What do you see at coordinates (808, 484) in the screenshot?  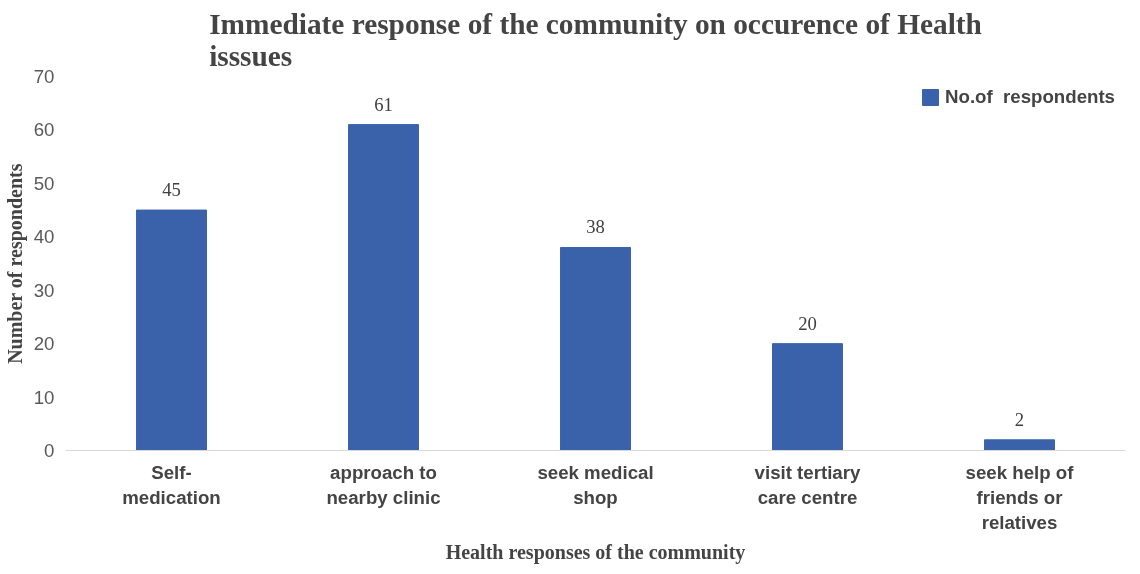 I see `x-tick-label: visit tertiary care centre` at bounding box center [808, 484].